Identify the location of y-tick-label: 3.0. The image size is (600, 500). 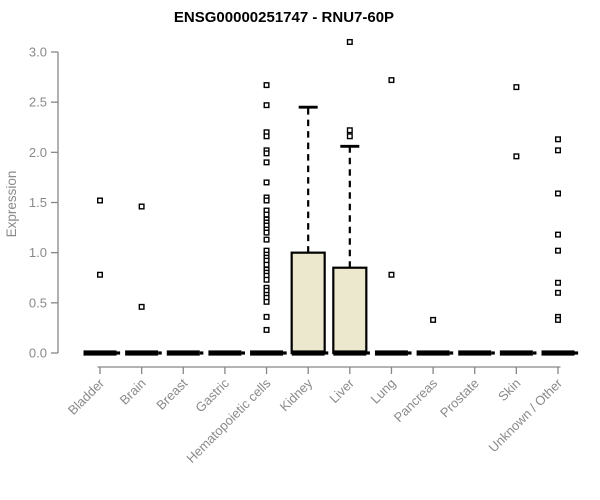
(38, 52).